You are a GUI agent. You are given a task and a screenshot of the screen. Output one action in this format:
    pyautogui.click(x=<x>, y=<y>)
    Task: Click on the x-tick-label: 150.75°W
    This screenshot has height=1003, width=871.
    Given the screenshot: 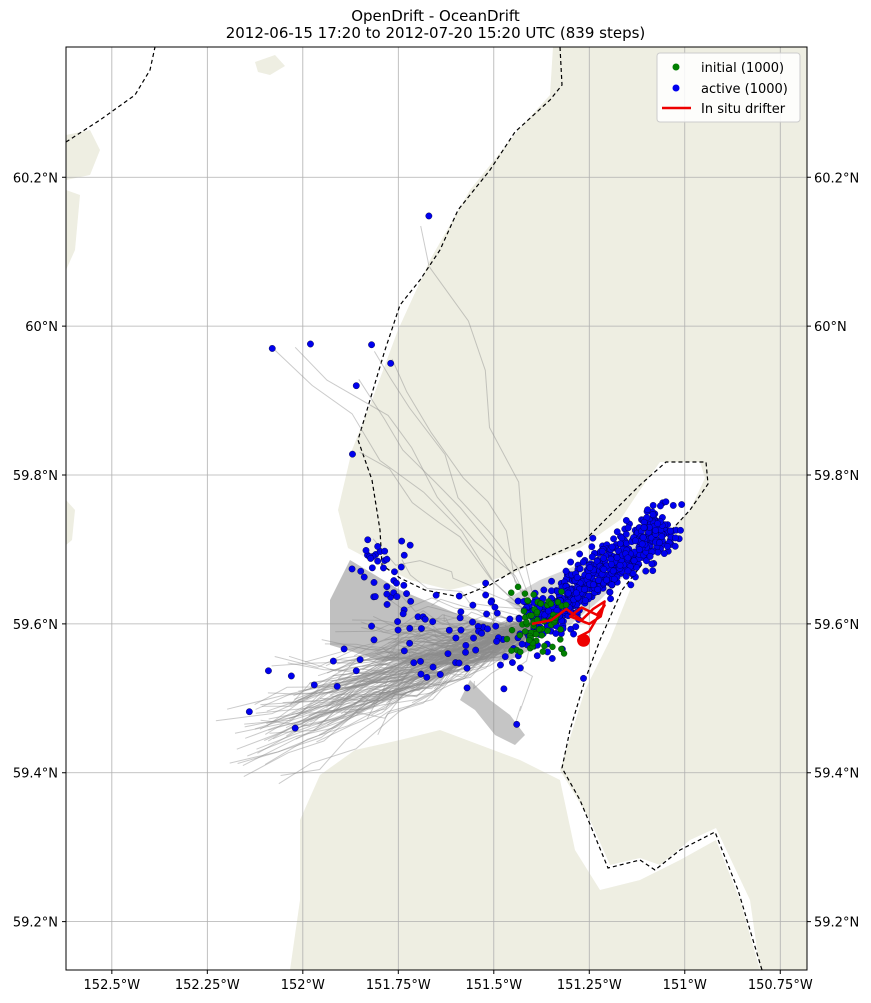 What is the action you would take?
    pyautogui.click(x=780, y=985)
    